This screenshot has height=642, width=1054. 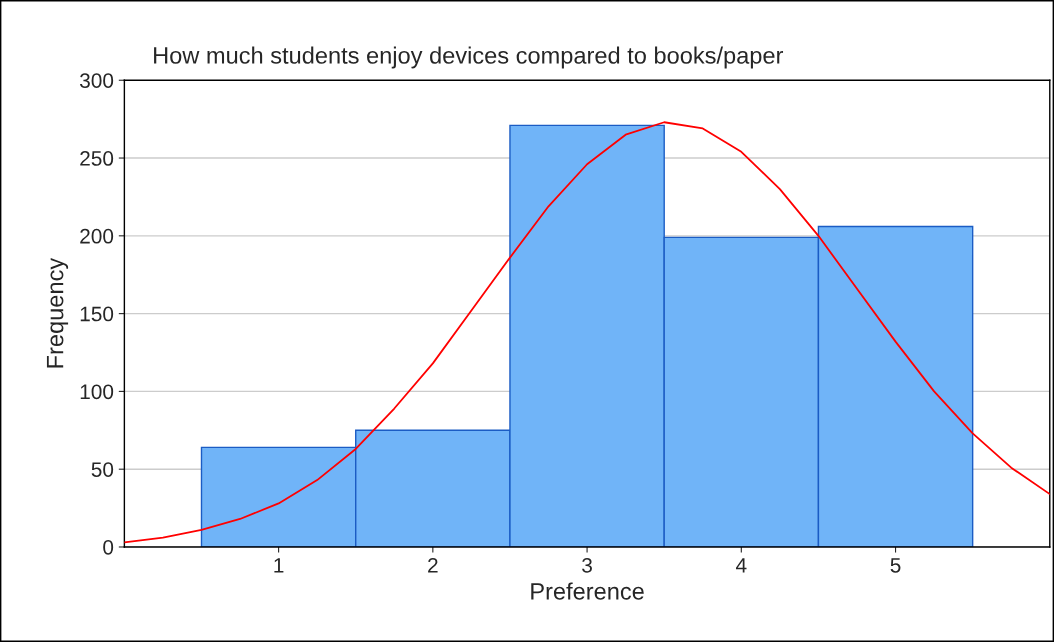 I want to click on chart-title: How much students enjoy devices compared to books/paper, so click(x=469, y=57).